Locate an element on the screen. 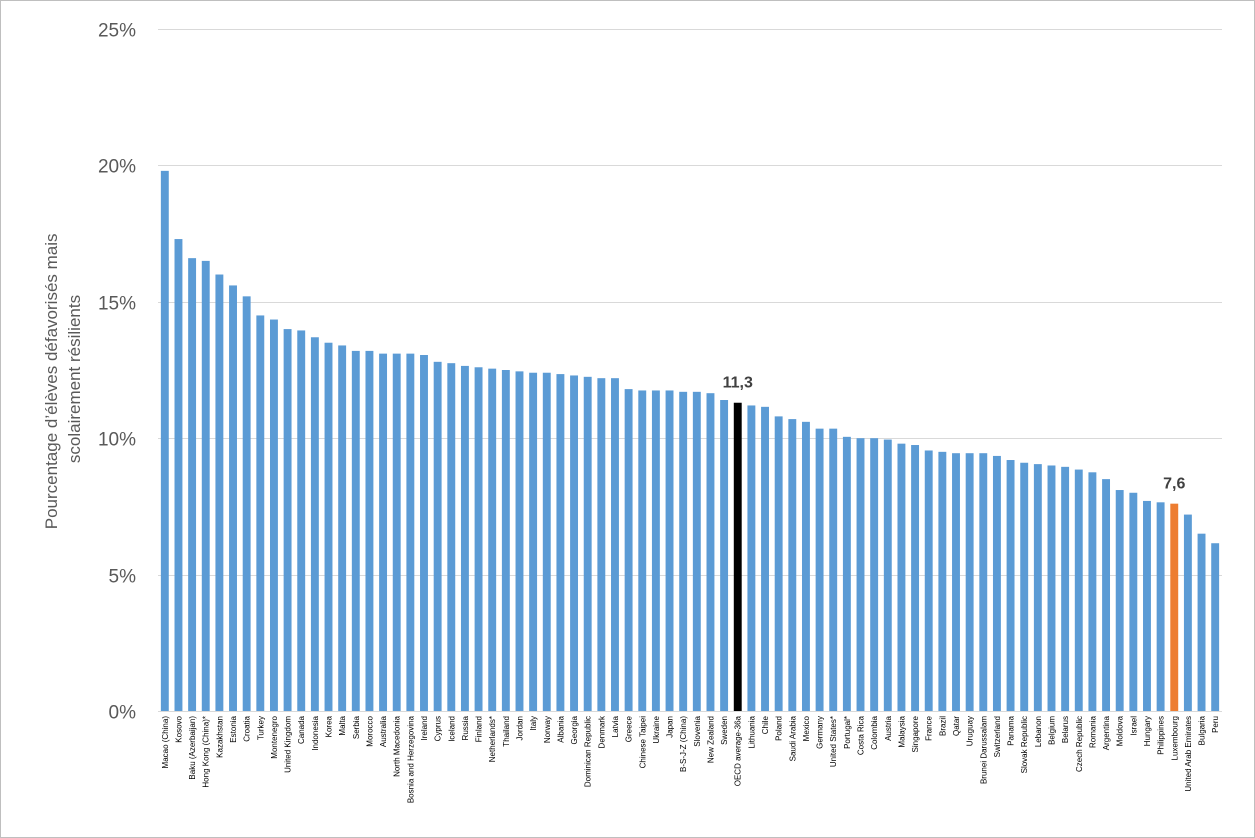  bar-japan is located at coordinates (669, 550).